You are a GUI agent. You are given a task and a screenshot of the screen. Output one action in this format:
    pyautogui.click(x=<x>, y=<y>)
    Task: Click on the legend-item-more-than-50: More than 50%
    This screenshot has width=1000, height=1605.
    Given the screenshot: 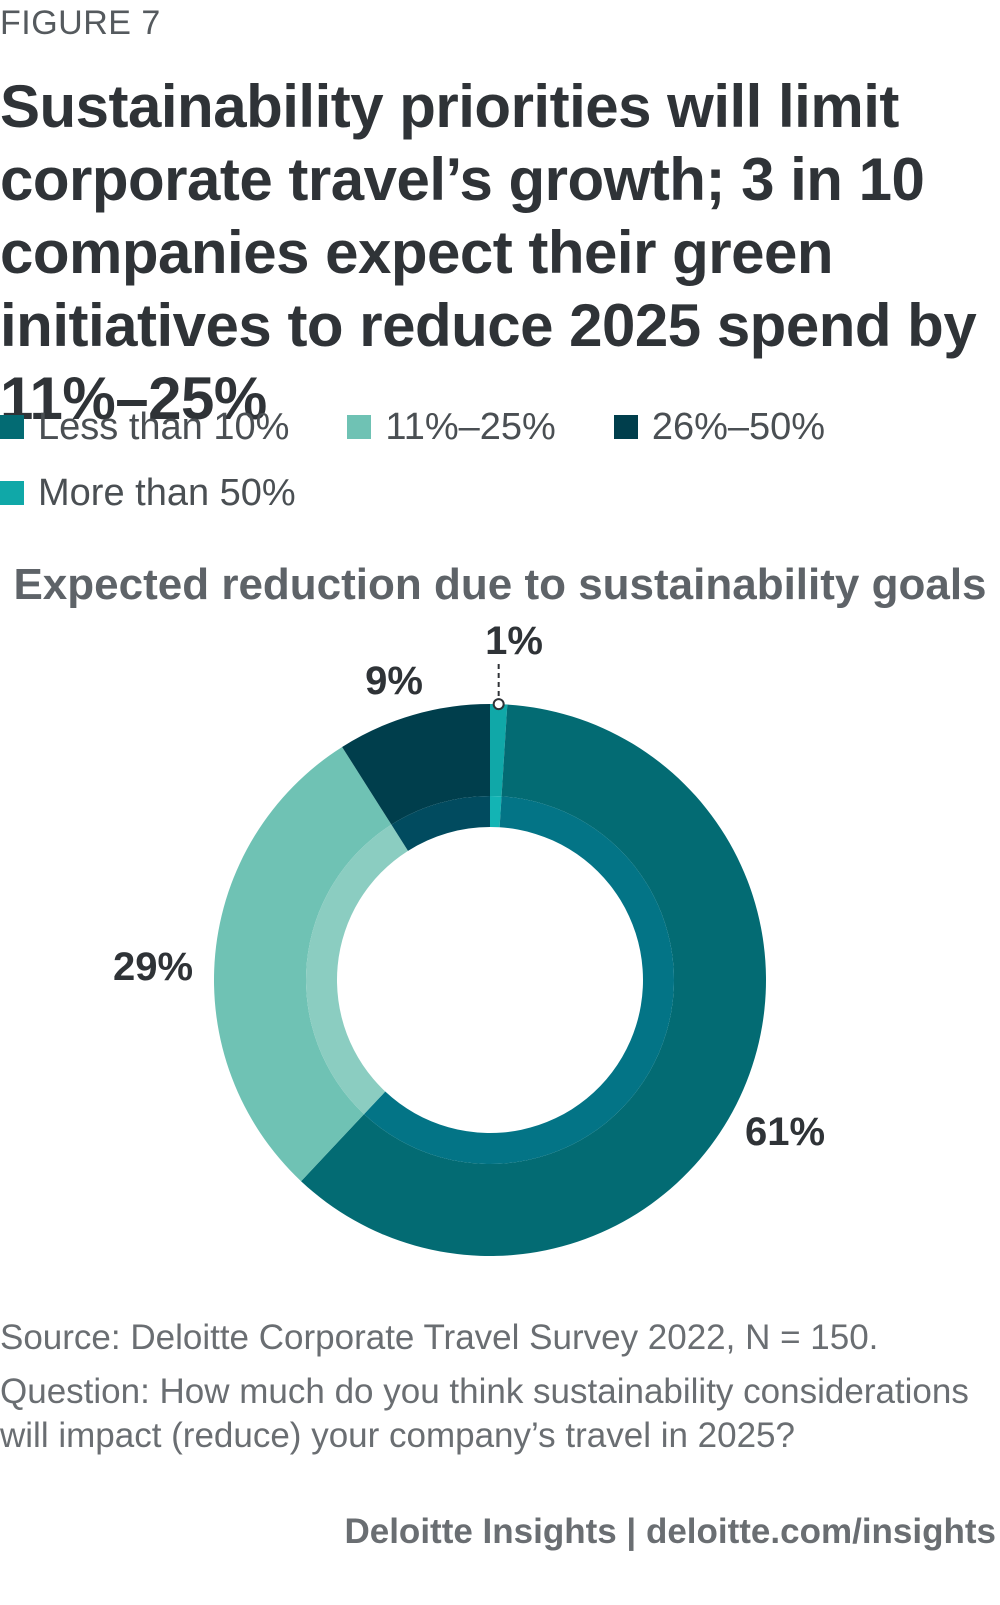 What is the action you would take?
    pyautogui.click(x=148, y=493)
    